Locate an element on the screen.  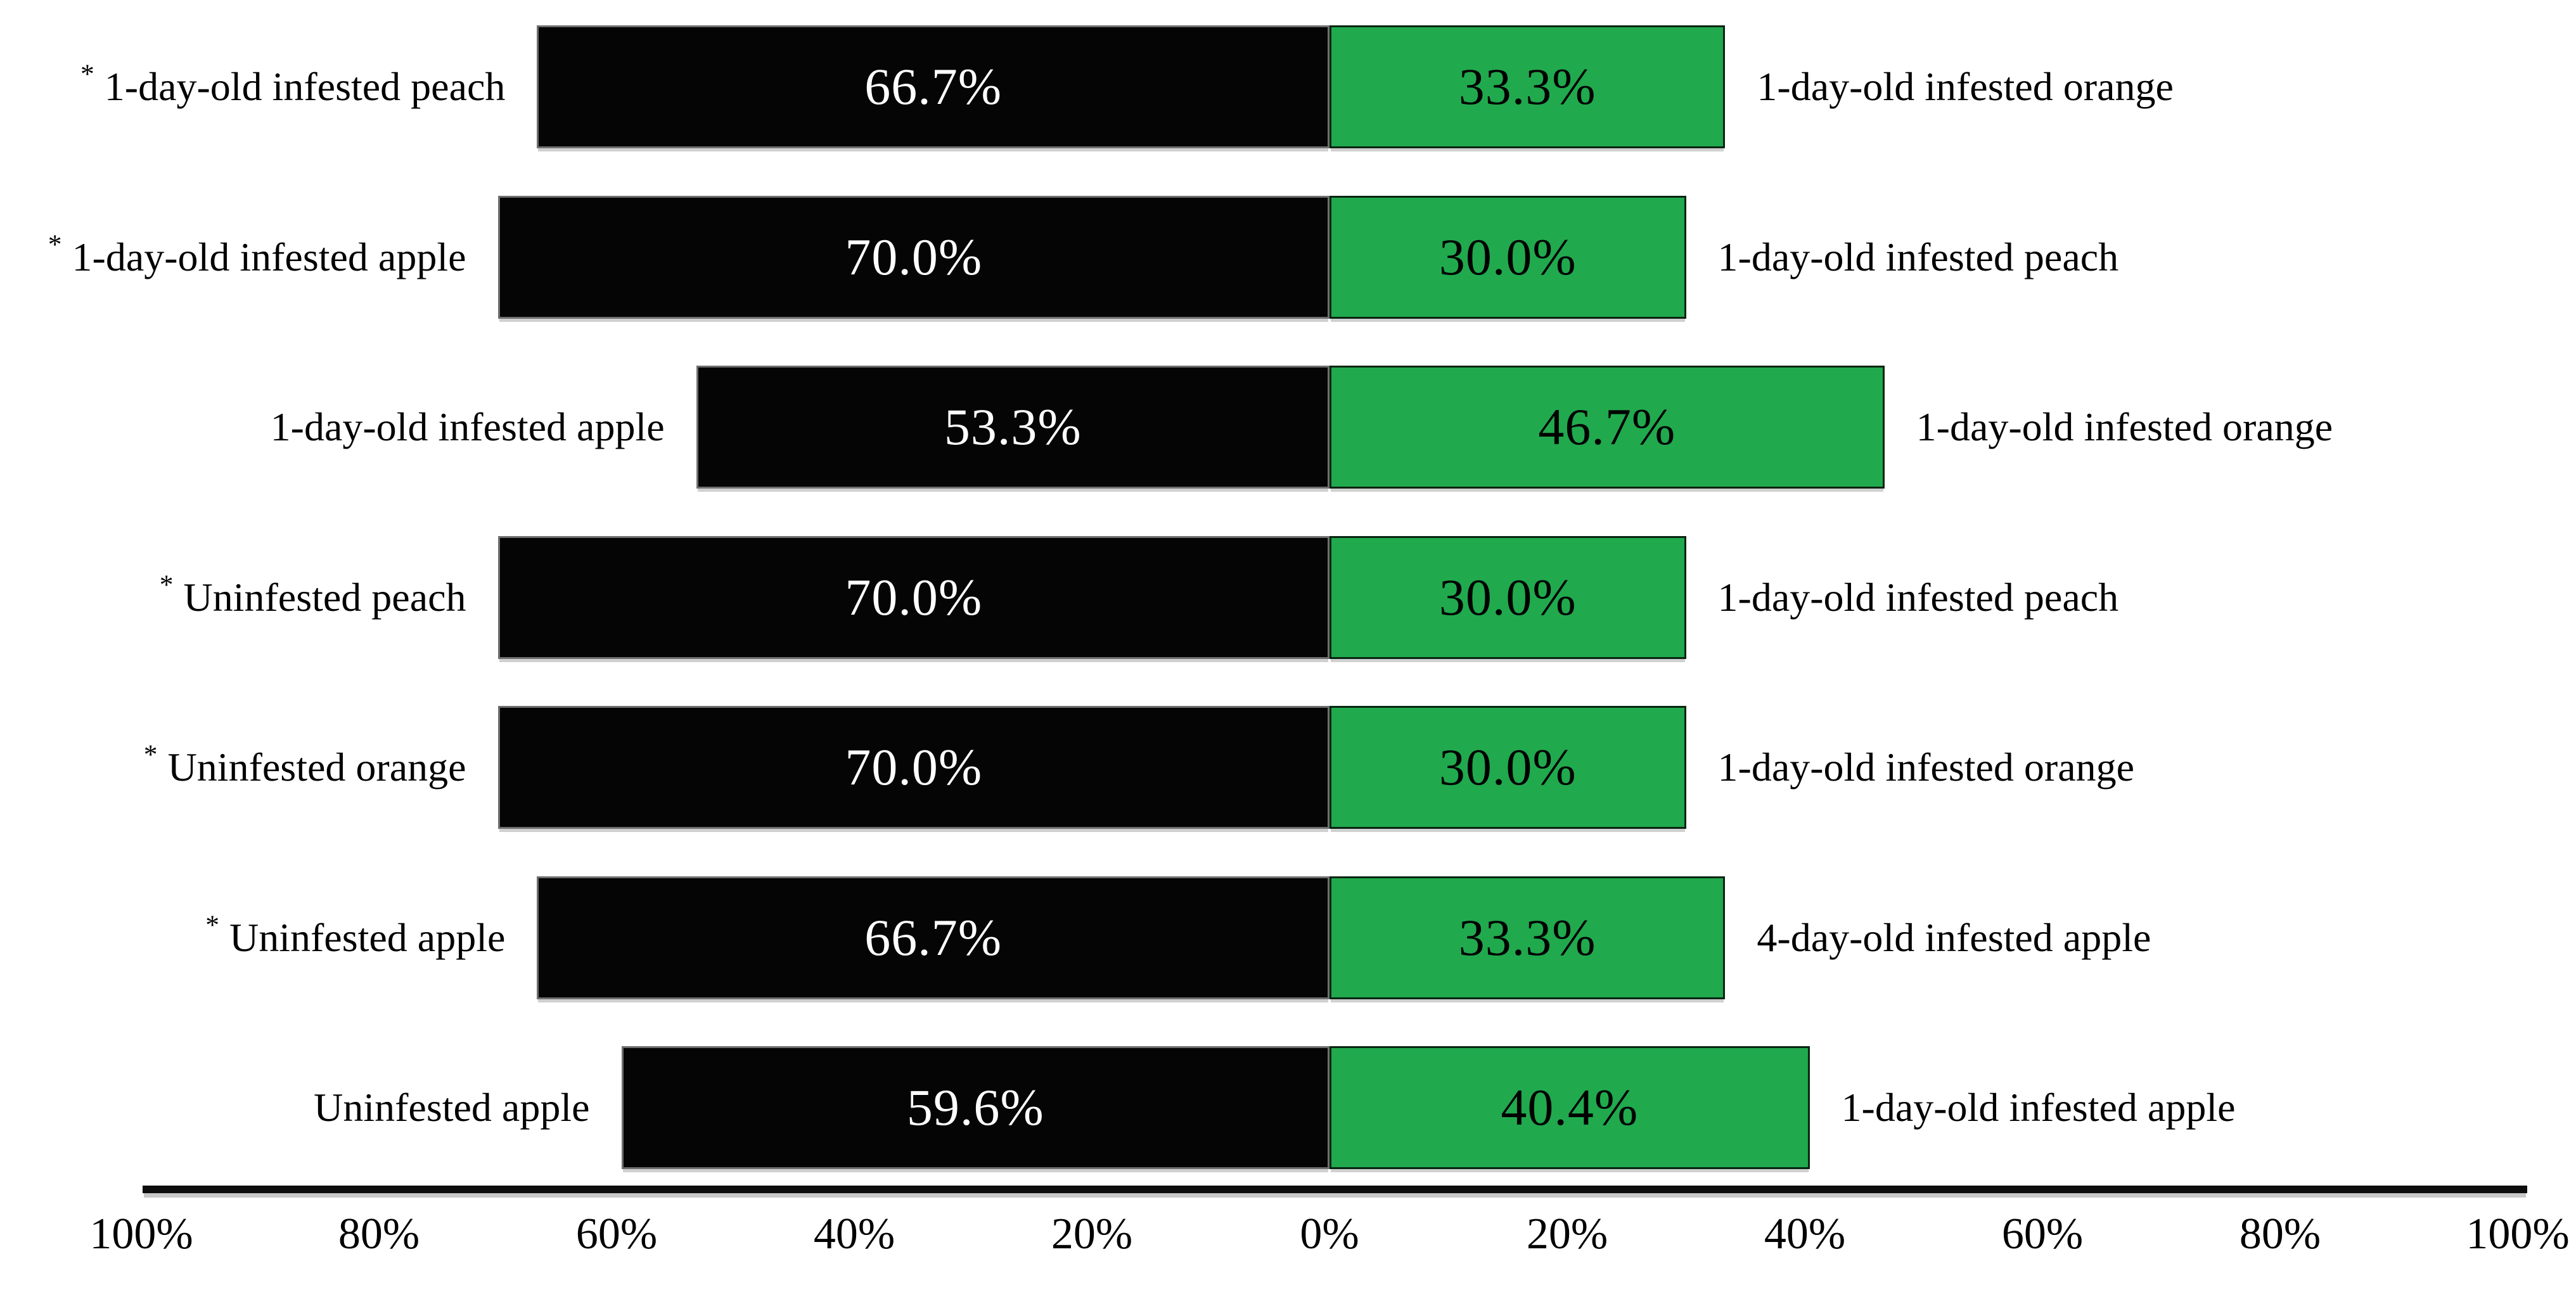
bar-left-segment: 53.3% is located at coordinates (1013, 427).